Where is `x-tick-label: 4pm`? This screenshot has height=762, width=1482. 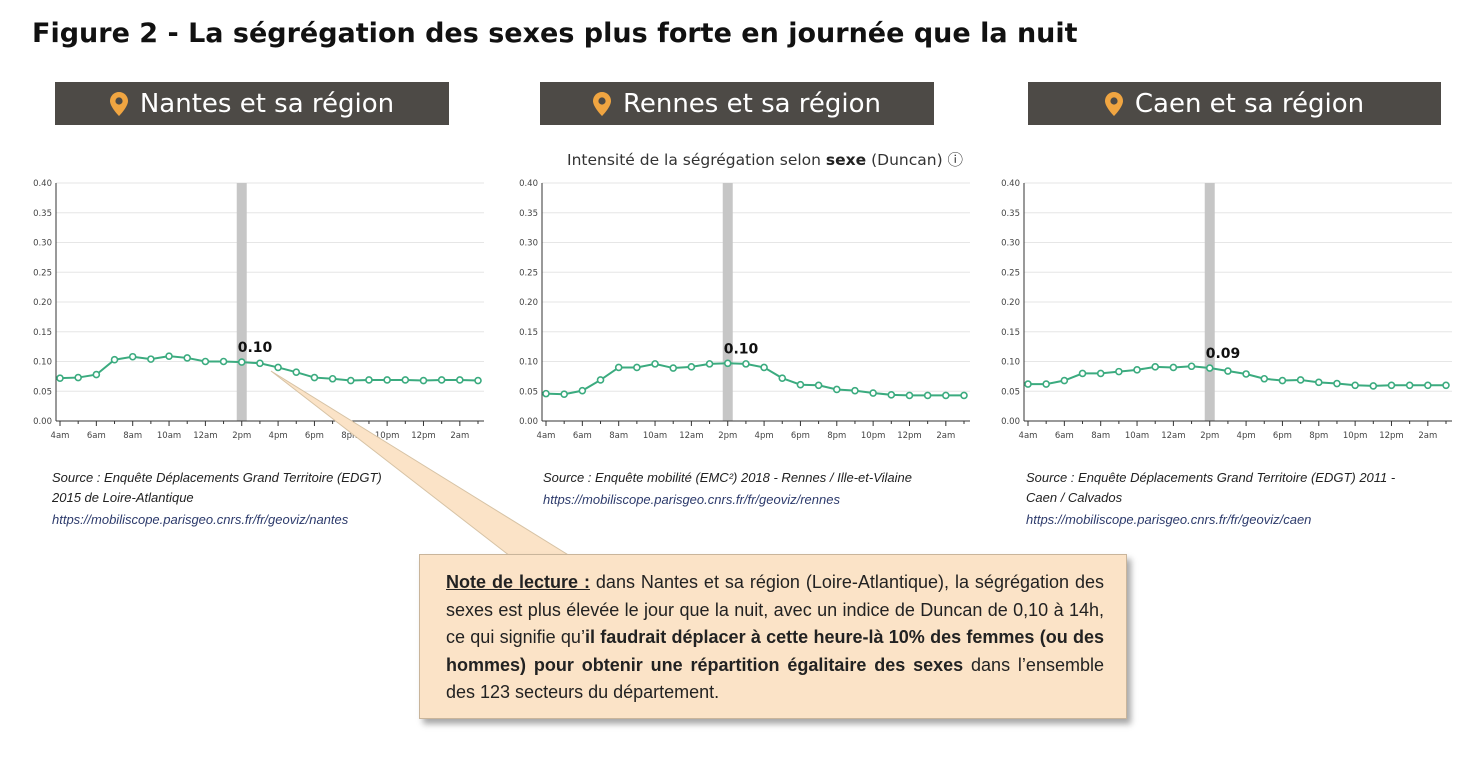 x-tick-label: 4pm is located at coordinates (1246, 436).